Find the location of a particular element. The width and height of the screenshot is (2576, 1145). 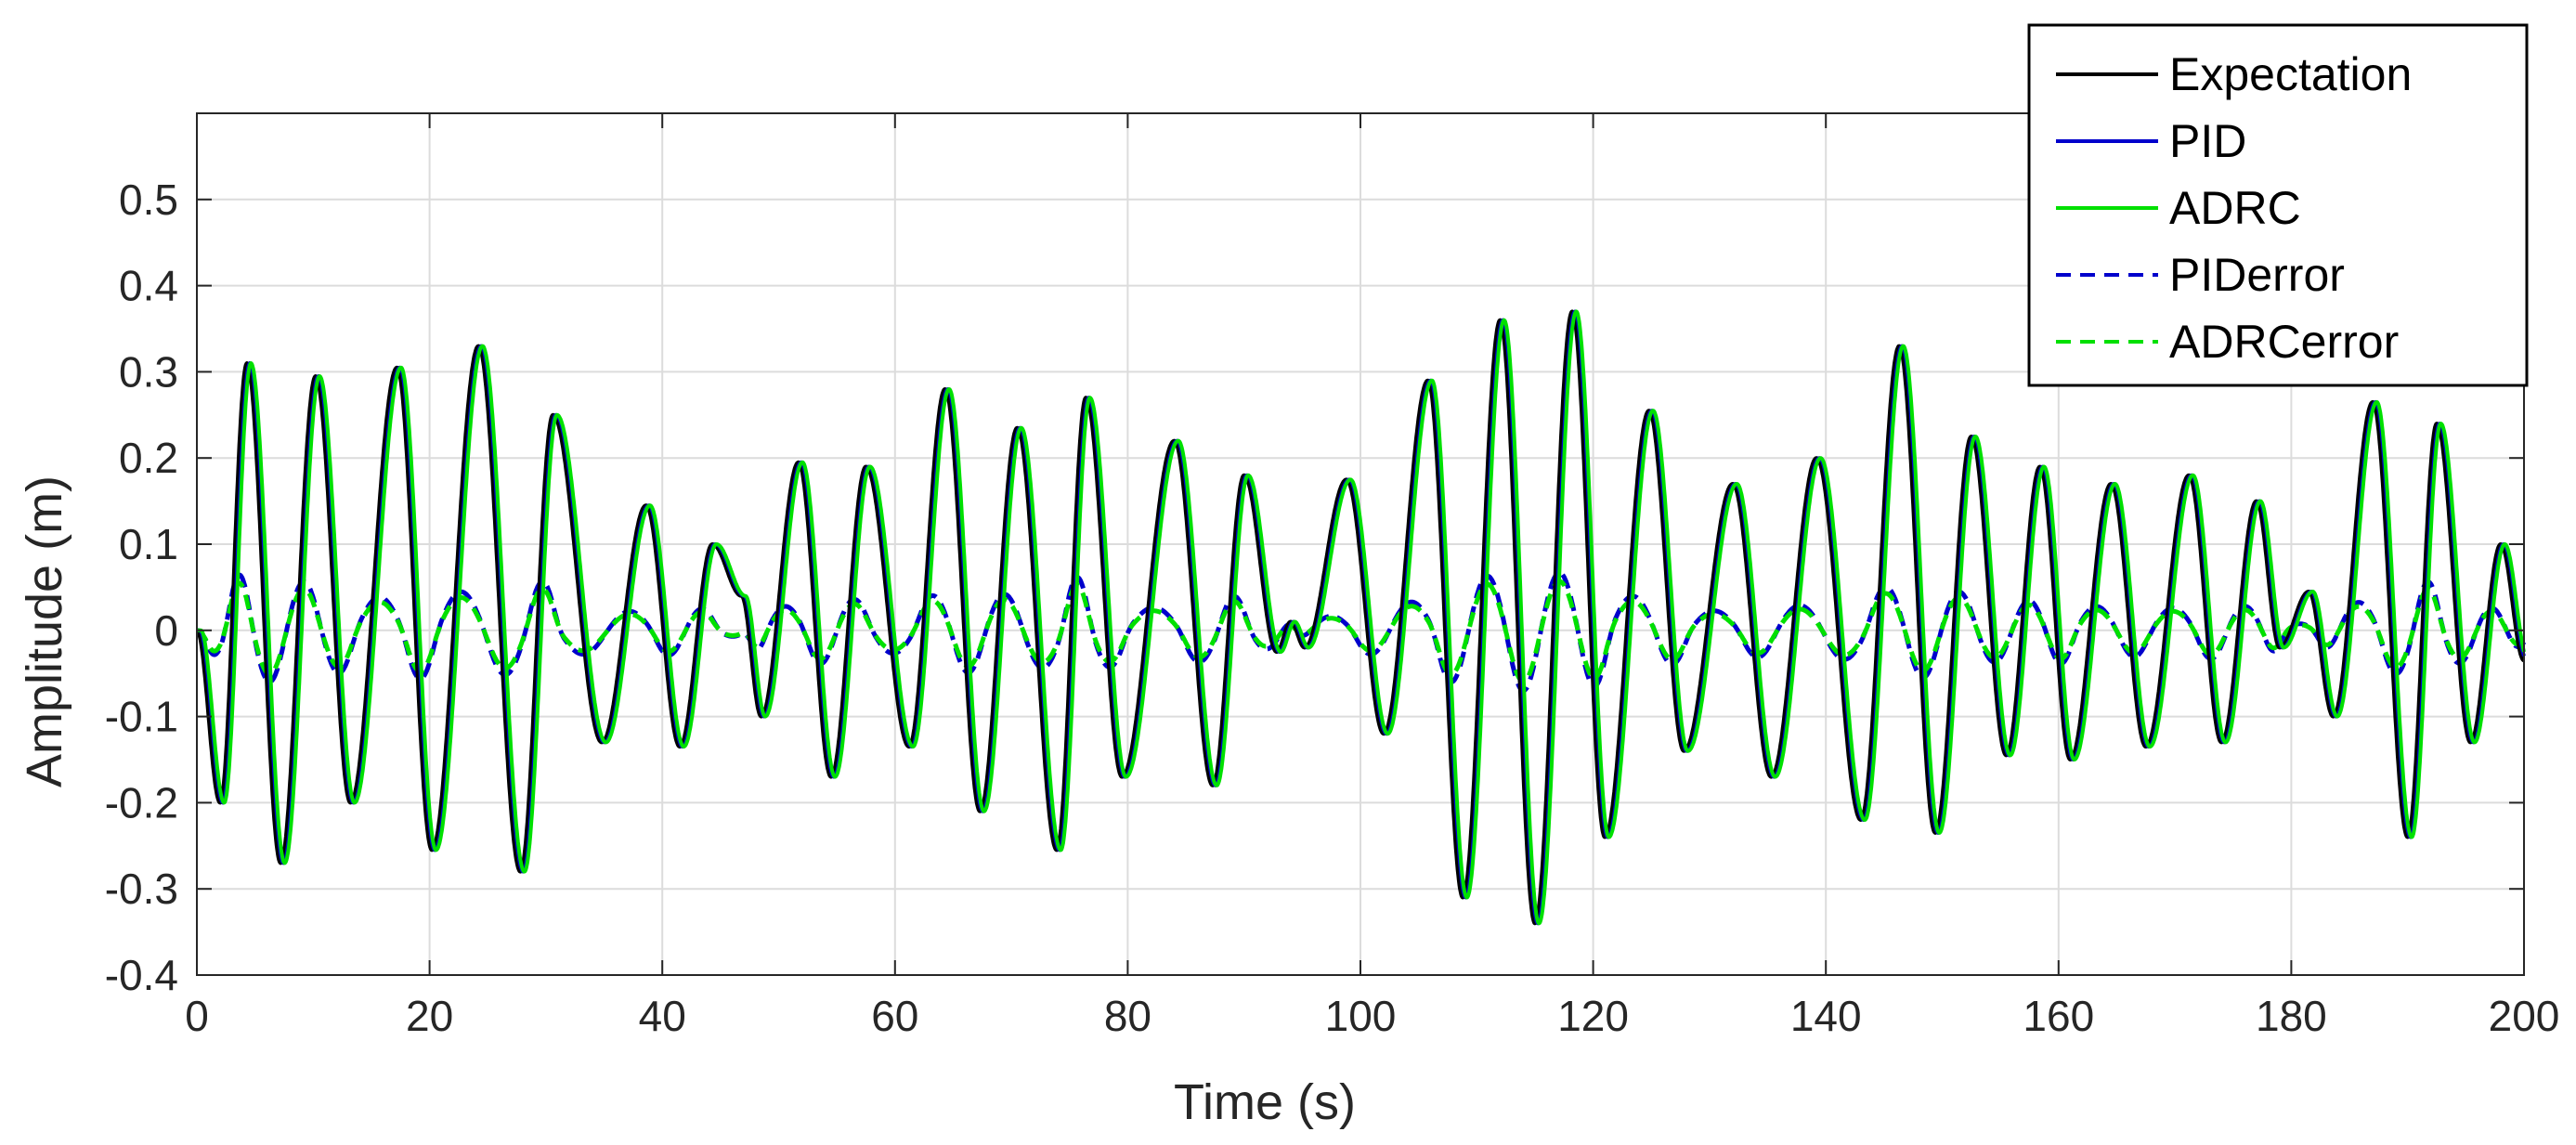

y-axis-title: Amplitude (m) is located at coordinates (44, 631).